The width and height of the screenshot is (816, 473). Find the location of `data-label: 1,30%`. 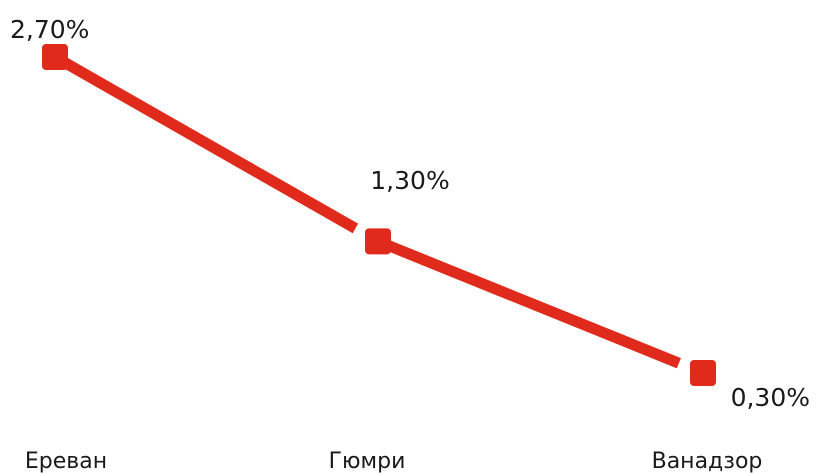

data-label: 1,30% is located at coordinates (409, 180).